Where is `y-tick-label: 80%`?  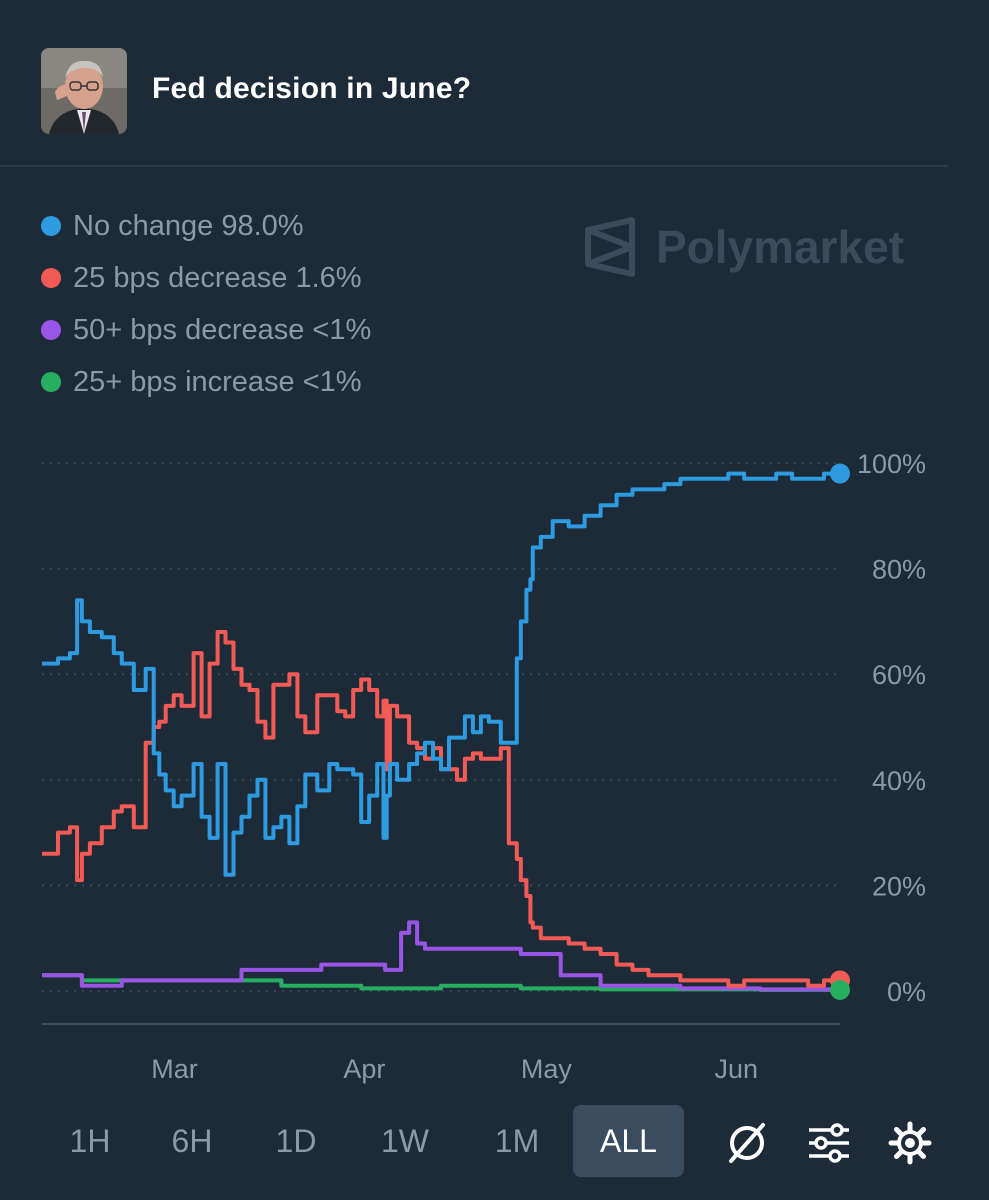
y-tick-label: 80% is located at coordinates (899, 570).